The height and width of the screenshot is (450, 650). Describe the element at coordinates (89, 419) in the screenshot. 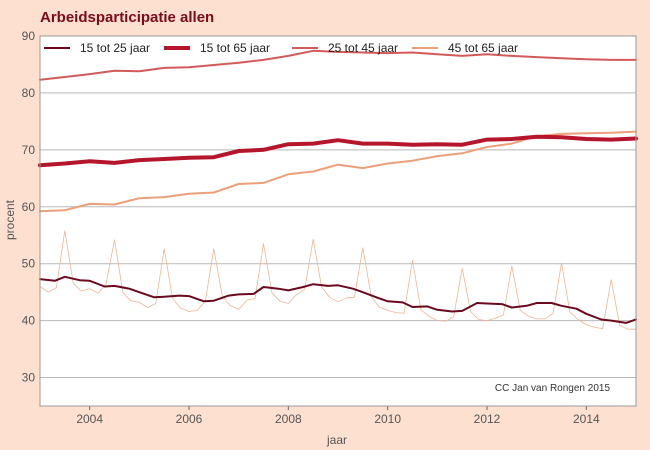

I see `x-tick-label-2004: 2004` at that location.